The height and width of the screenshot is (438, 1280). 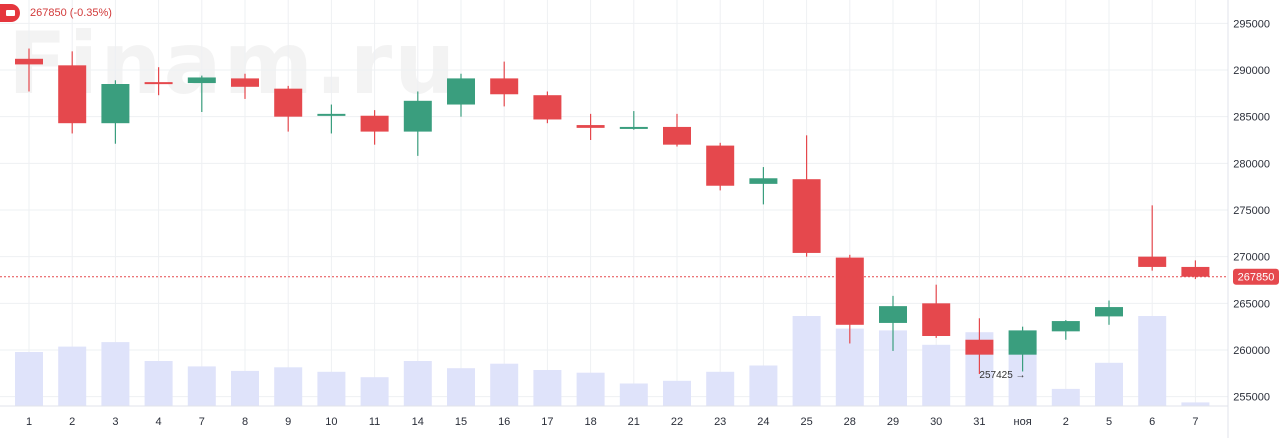 What do you see at coordinates (1251, 71) in the screenshot?
I see `y-tick-label: 290000` at bounding box center [1251, 71].